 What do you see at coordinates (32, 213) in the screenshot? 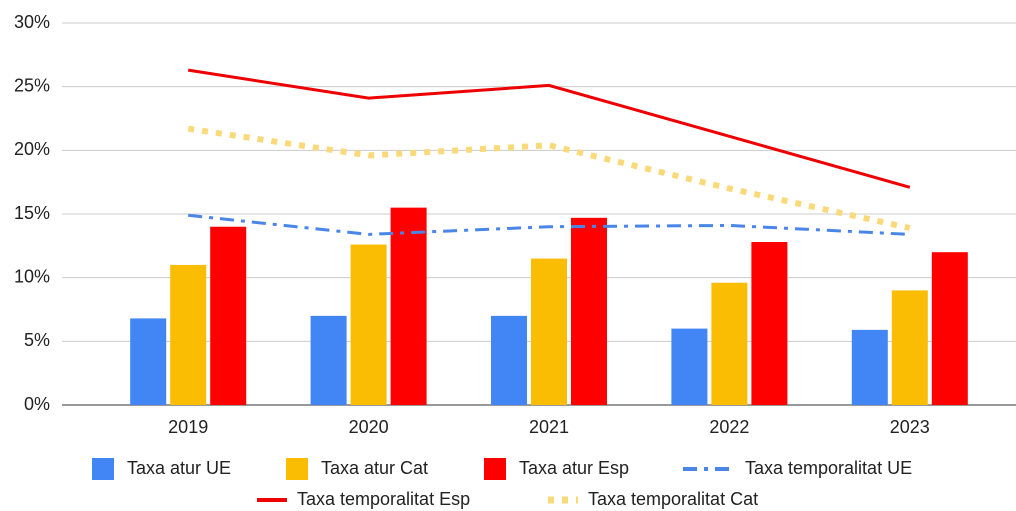
I see `y-tick-label: 15%` at bounding box center [32, 213].